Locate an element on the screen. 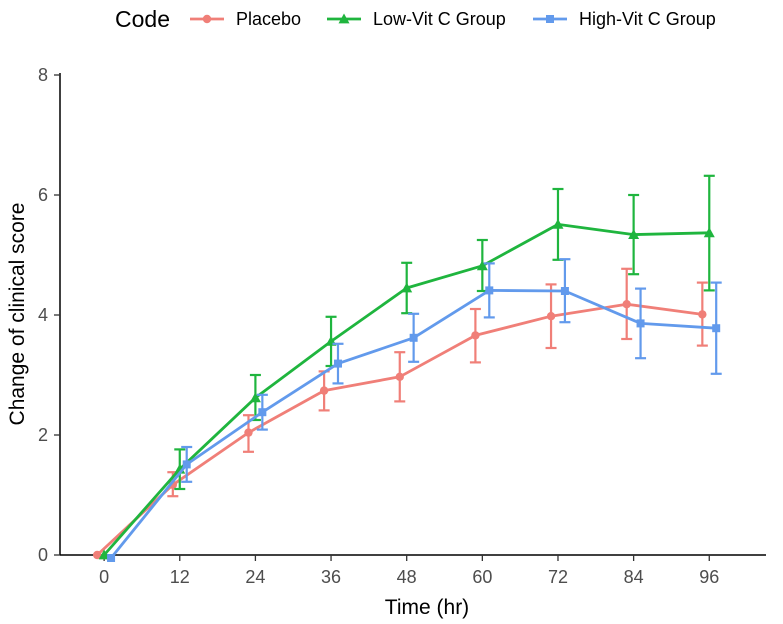 Image resolution: width=783 pixels, height=624 pixels. legend-item-low-vit-c-group: Low-Vit C Group is located at coordinates (416, 19).